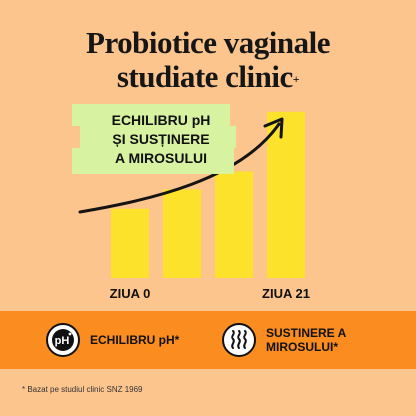 This screenshot has height=416, width=416. I want to click on feature-ph-label: ECHILIBRU pH*, so click(134, 340).